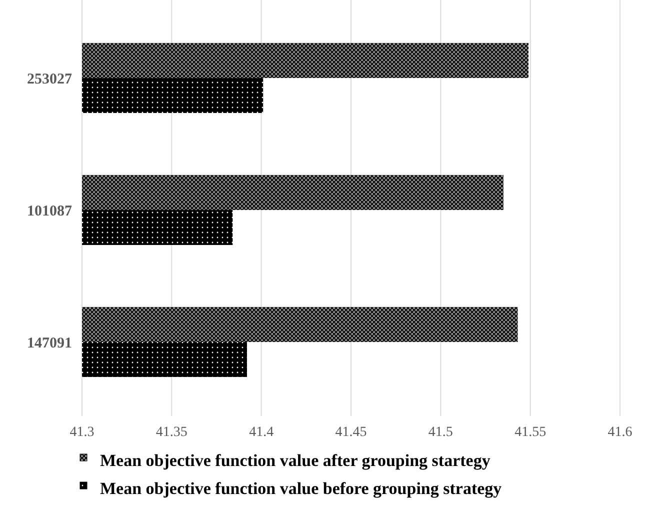 This screenshot has height=508, width=646. Describe the element at coordinates (172, 432) in the screenshot. I see `x-tick-label: 41.35` at that location.